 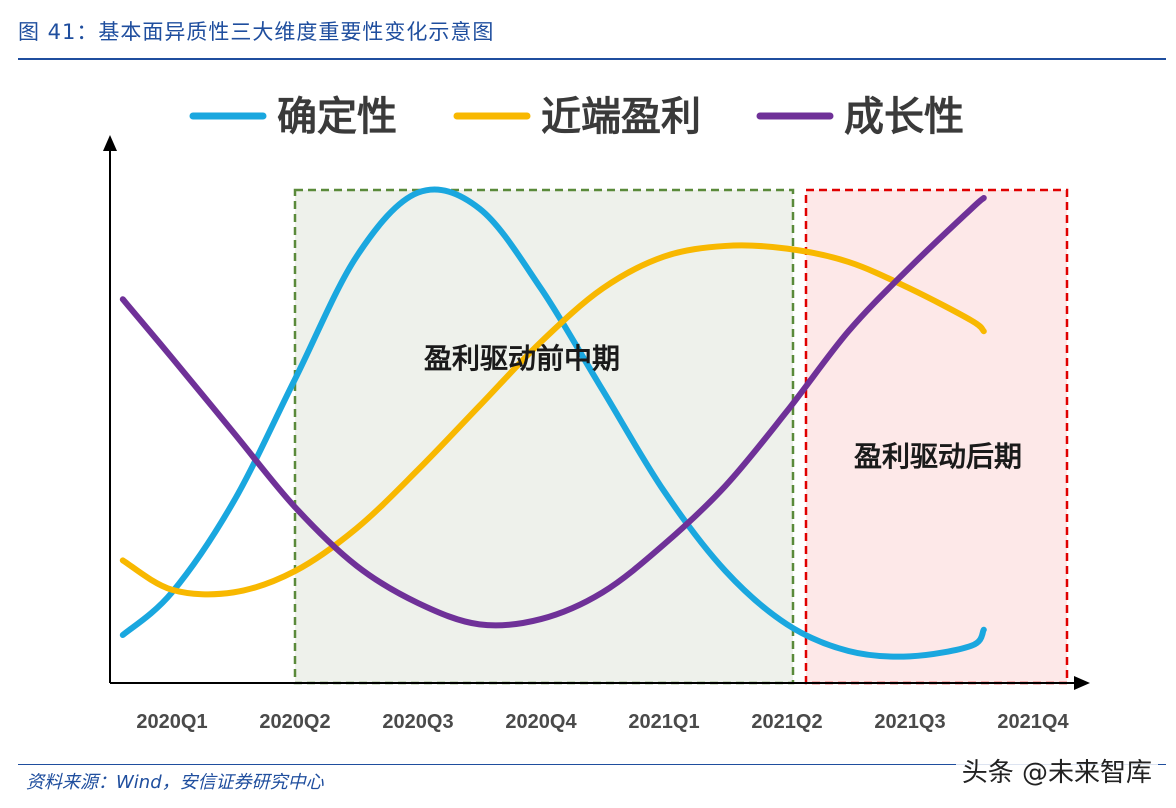 I want to click on x-tick-label: 2020Q3, so click(x=417, y=722).